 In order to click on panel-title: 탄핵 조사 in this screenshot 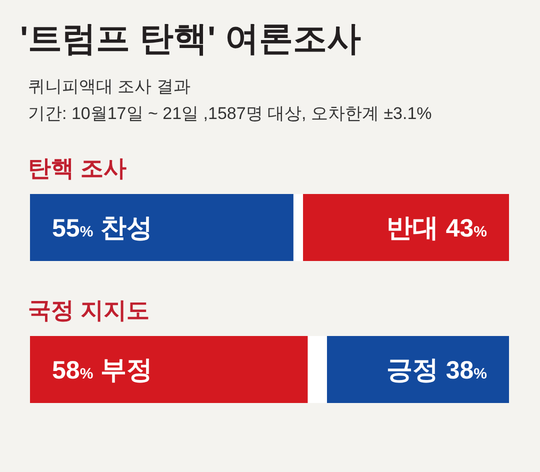, I will do `click(77, 168)`.